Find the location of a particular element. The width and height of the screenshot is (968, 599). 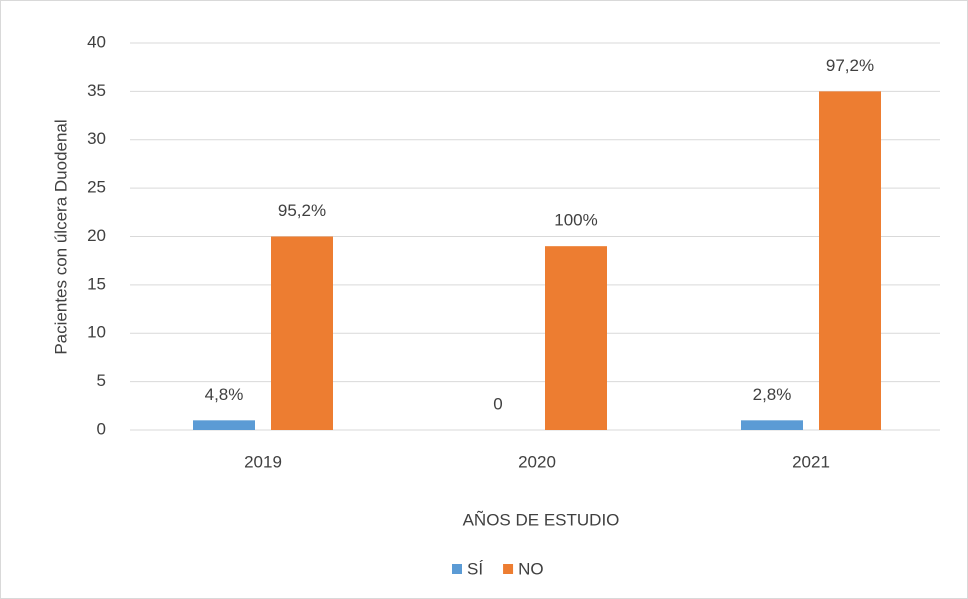

y-tick-label: 0 is located at coordinates (101, 428).